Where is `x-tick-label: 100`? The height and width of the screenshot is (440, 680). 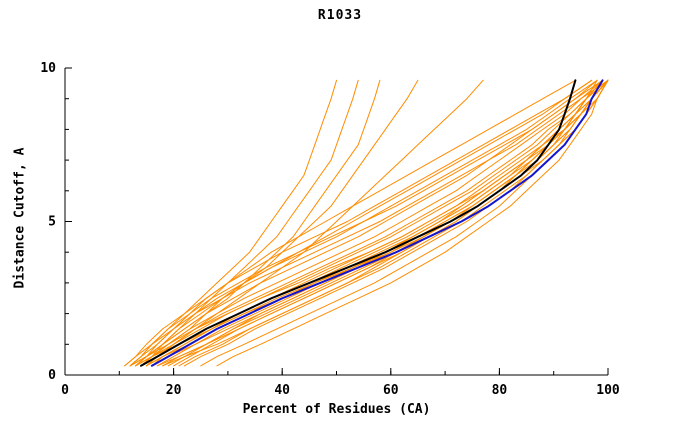
x-tick-label: 100 is located at coordinates (608, 390).